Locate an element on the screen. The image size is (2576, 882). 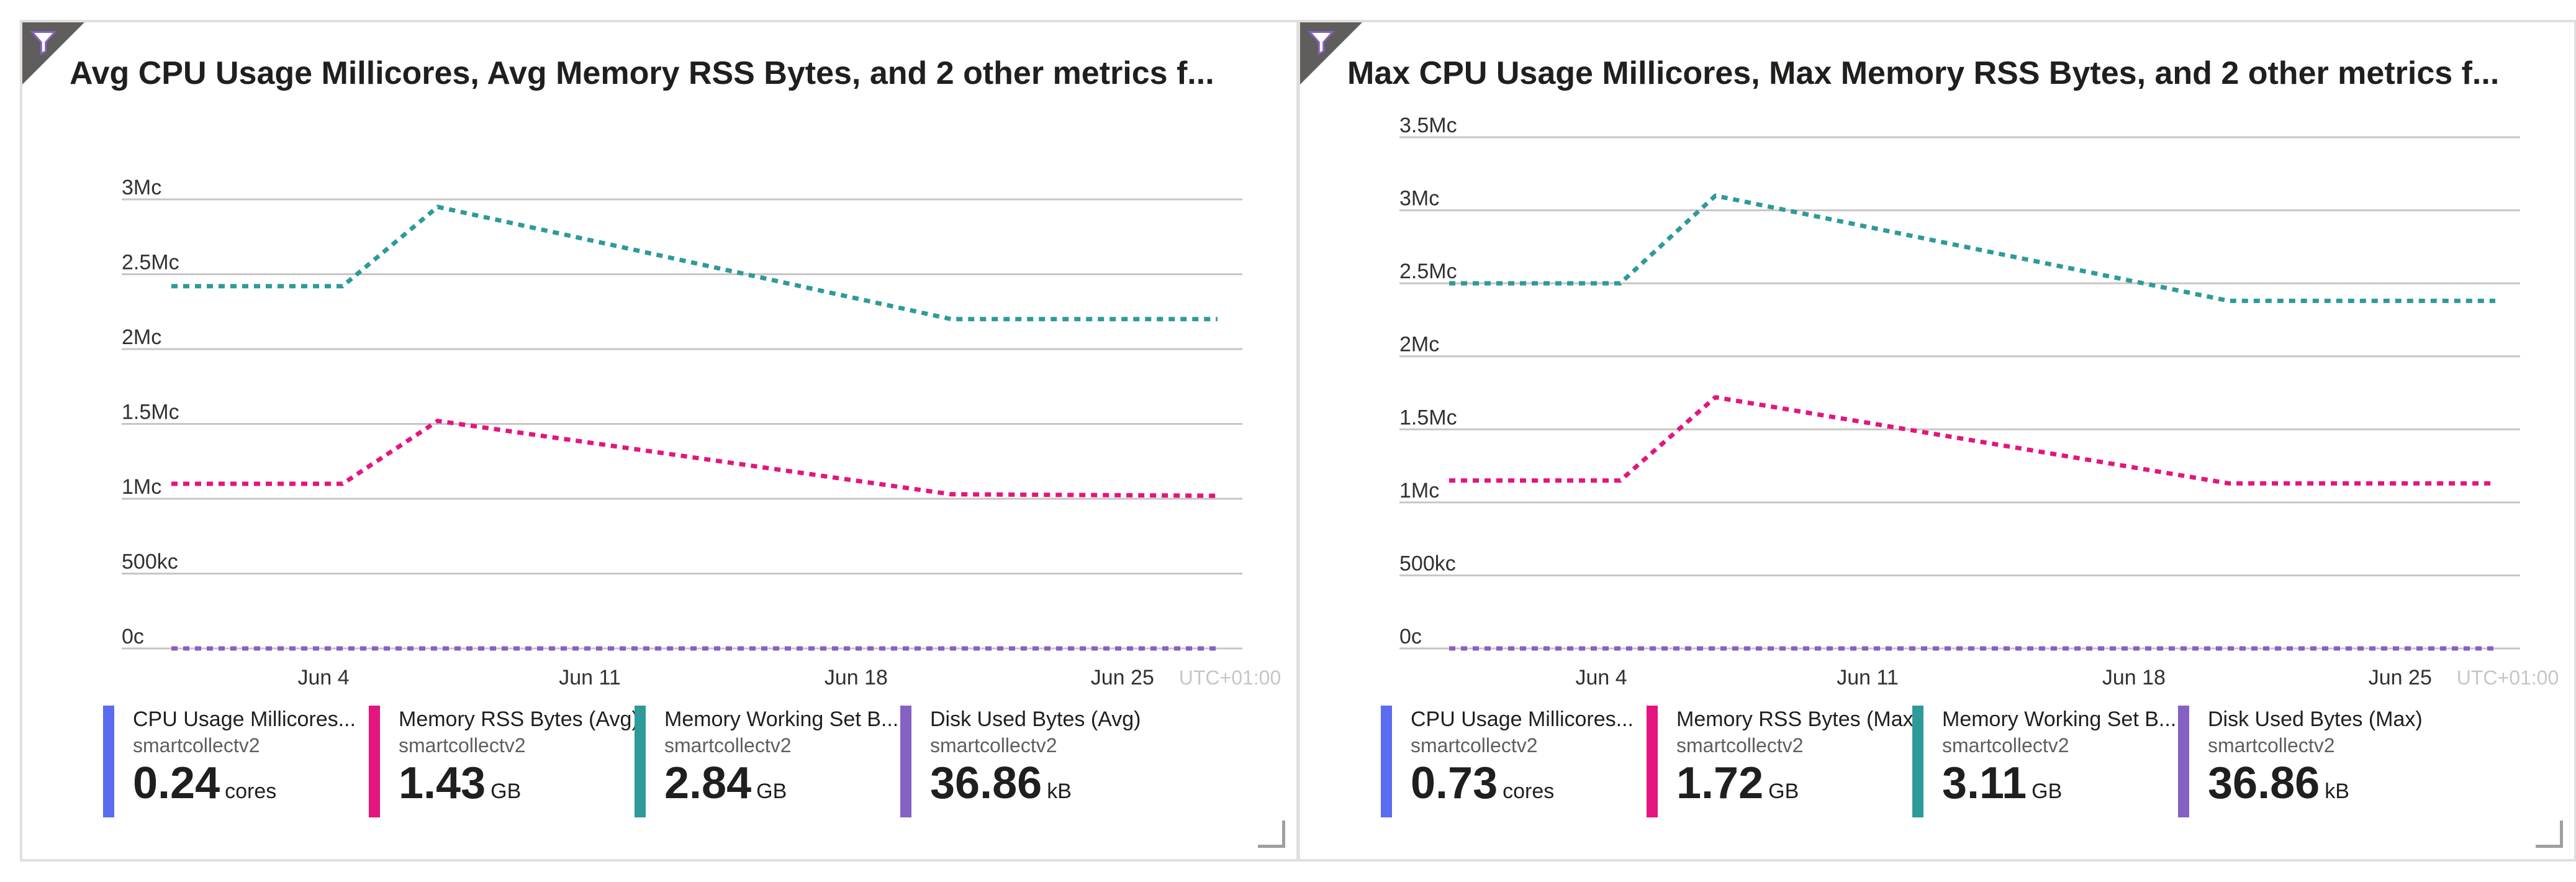
legend-value: 0.73 is located at coordinates (1454, 783).